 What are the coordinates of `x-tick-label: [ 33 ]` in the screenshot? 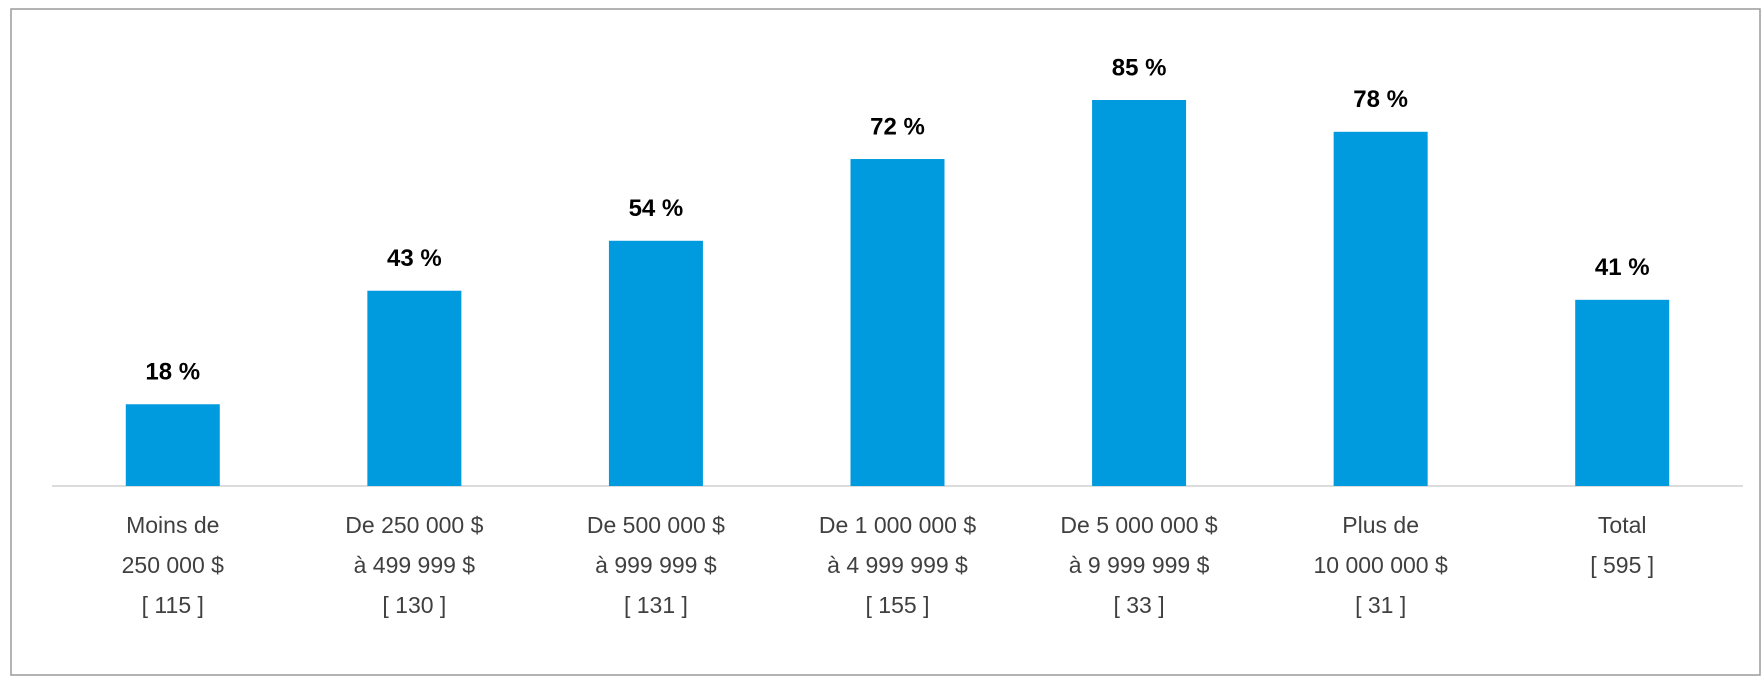 It's located at (1138, 605).